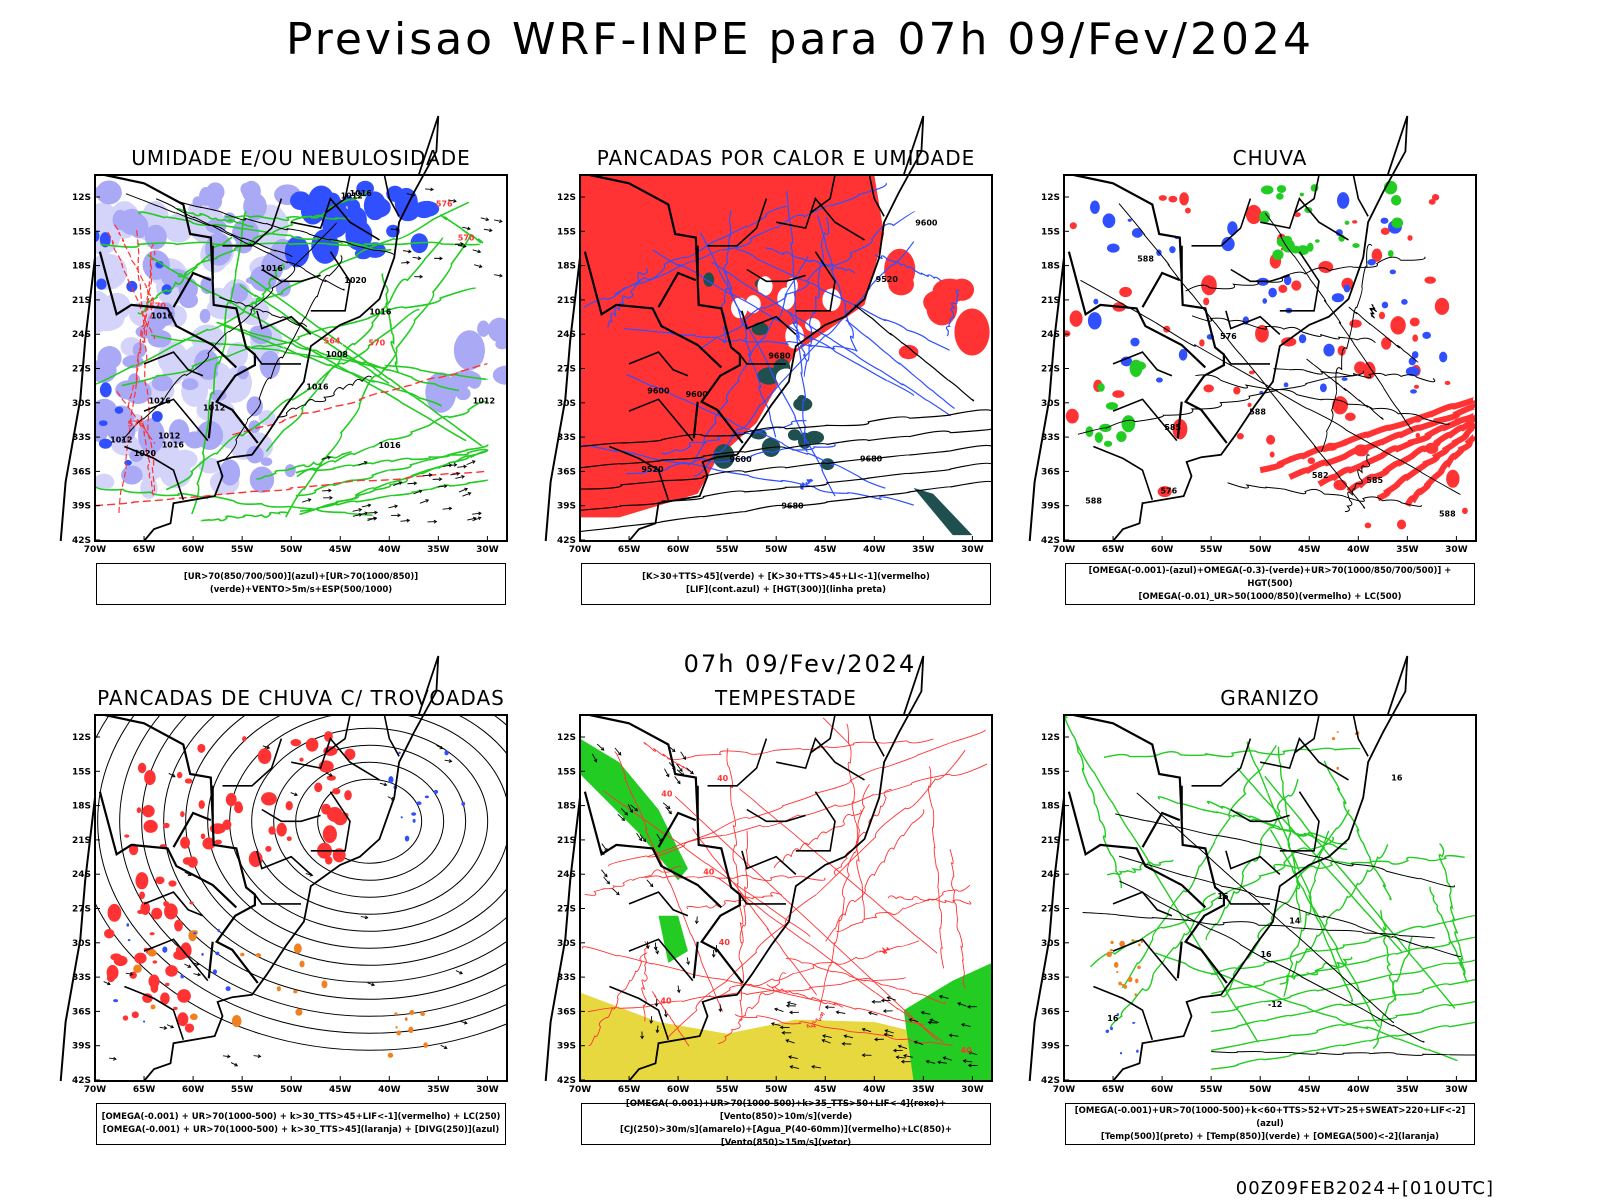 The height and width of the screenshot is (1200, 1600). What do you see at coordinates (81, 1081) in the screenshot?
I see `lat-tick-label: 42S` at bounding box center [81, 1081].